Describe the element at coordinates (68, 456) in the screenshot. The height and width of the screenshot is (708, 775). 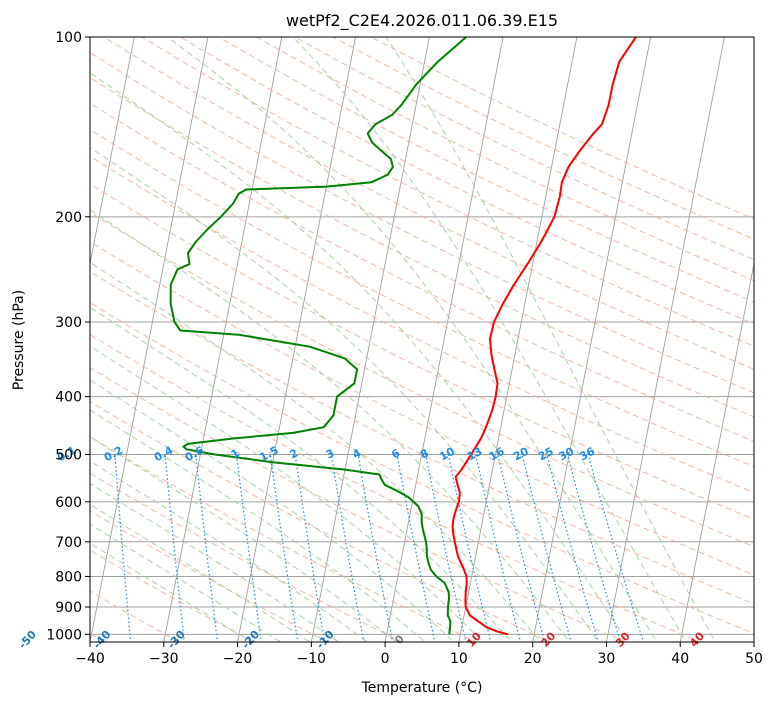
I see `y-tick-label-500: 500` at that location.